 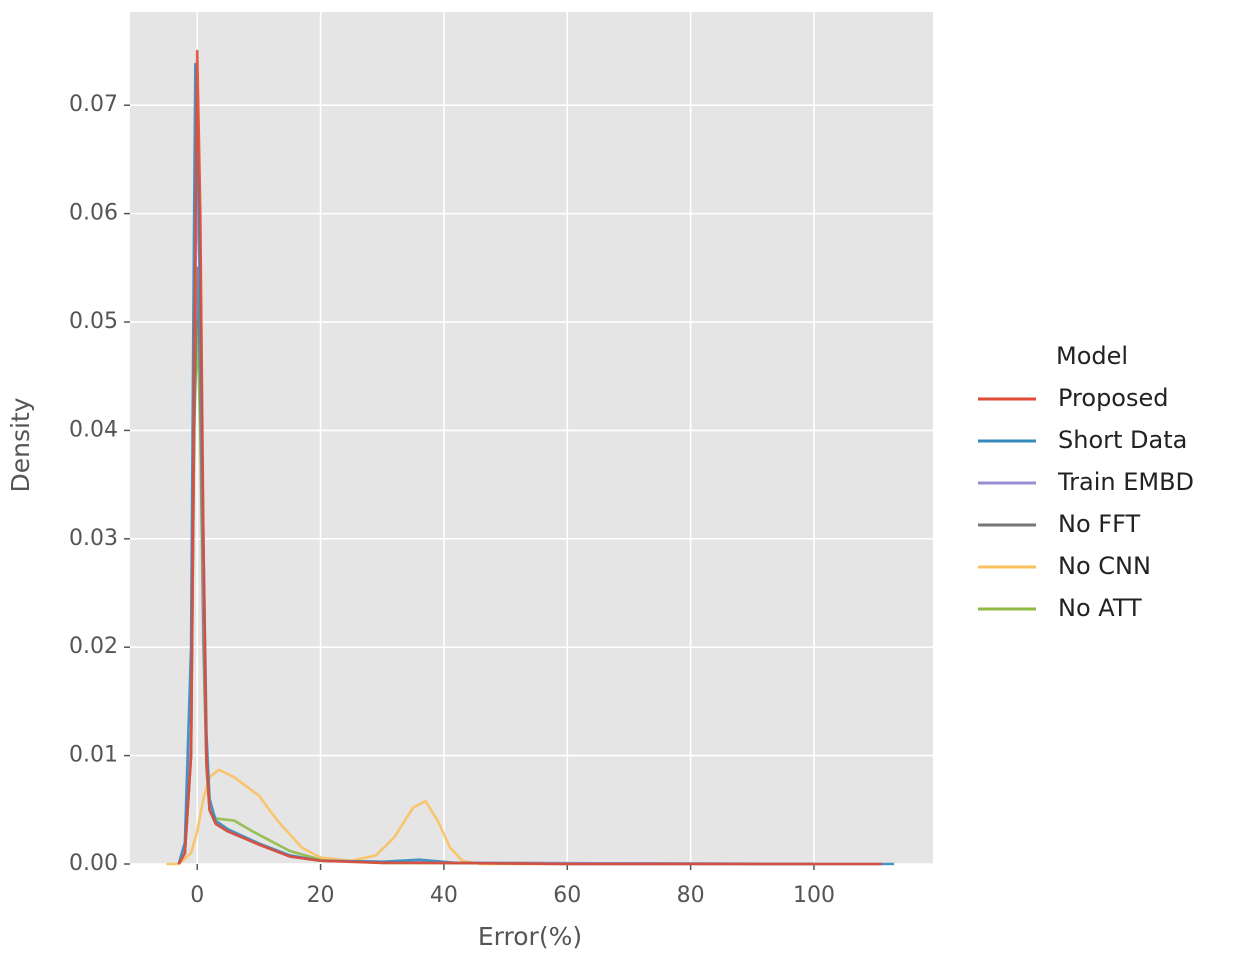 I want to click on y-tick-label: 0.04, so click(x=93, y=429).